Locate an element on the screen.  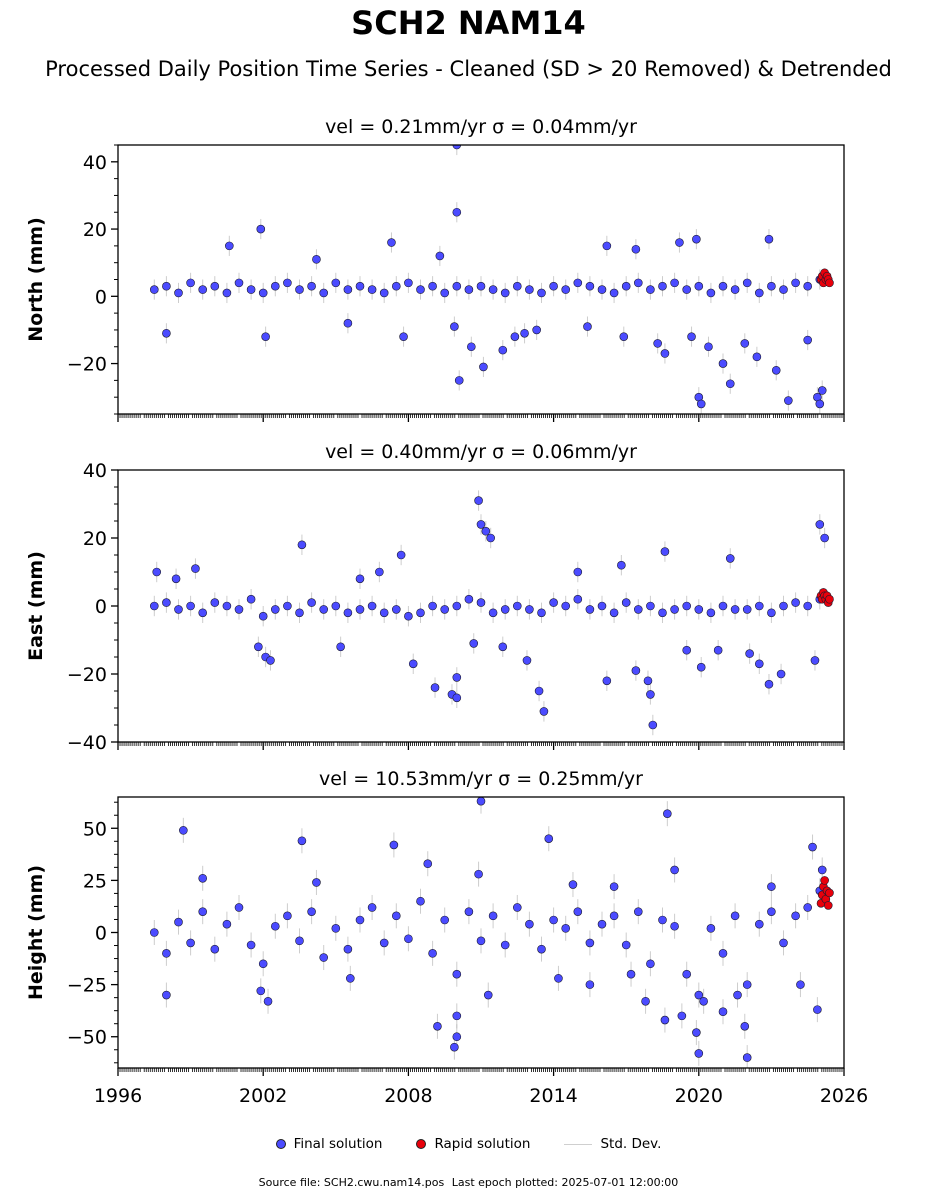
y-tick-label: 50 is located at coordinates (95, 829).